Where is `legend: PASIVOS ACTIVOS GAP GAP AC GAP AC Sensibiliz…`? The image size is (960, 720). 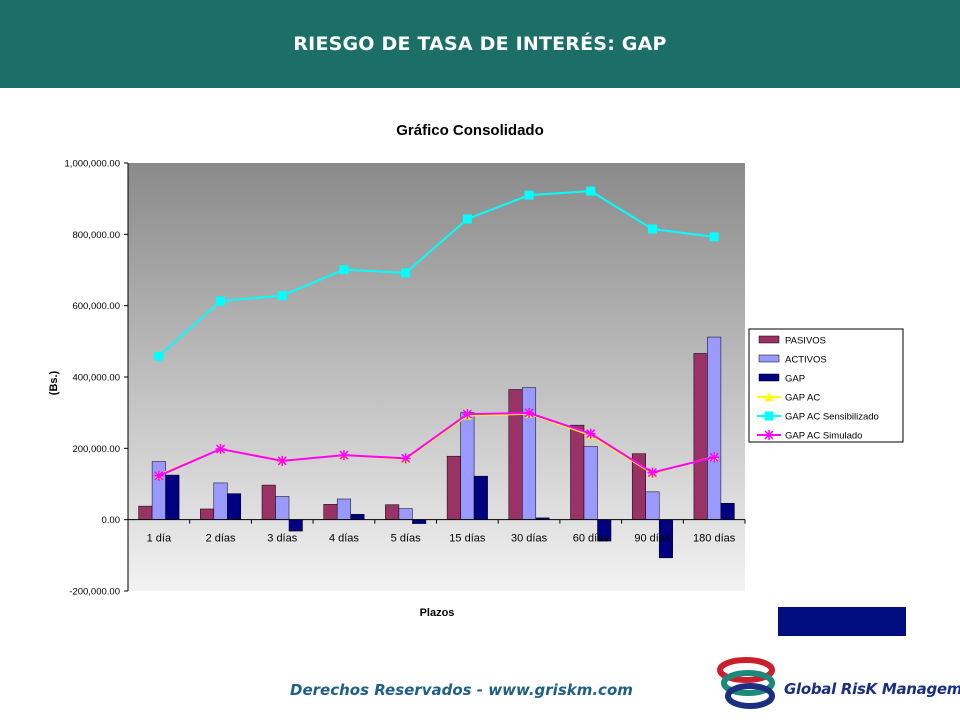
legend: PASIVOS ACTIVOS GAP GAP AC GAP AC Sensibiliz… is located at coordinates (826, 385).